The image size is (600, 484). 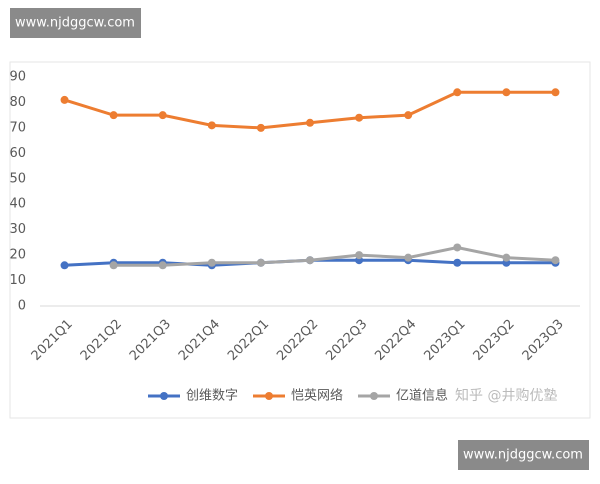 What do you see at coordinates (334, 256) in the screenshot?
I see `series-line` at bounding box center [334, 256].